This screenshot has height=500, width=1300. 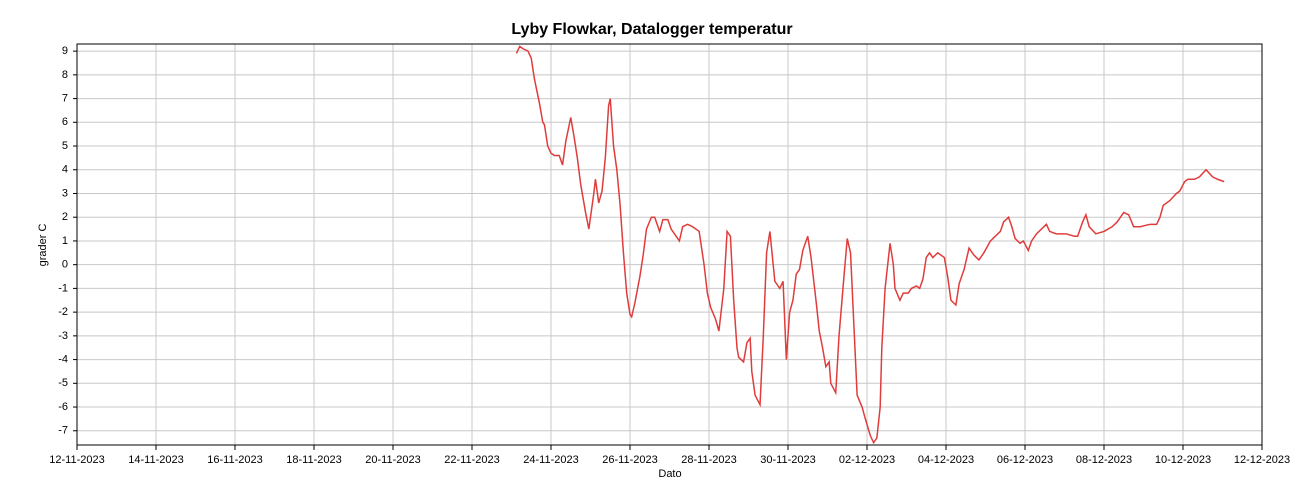 I want to click on y-tick-label: -2, so click(x=63, y=312).